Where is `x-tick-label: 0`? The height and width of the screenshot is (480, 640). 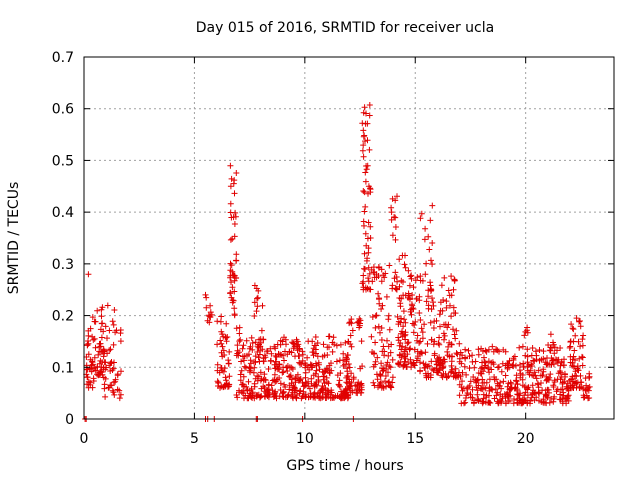
x-tick-label: 0 is located at coordinates (84, 439).